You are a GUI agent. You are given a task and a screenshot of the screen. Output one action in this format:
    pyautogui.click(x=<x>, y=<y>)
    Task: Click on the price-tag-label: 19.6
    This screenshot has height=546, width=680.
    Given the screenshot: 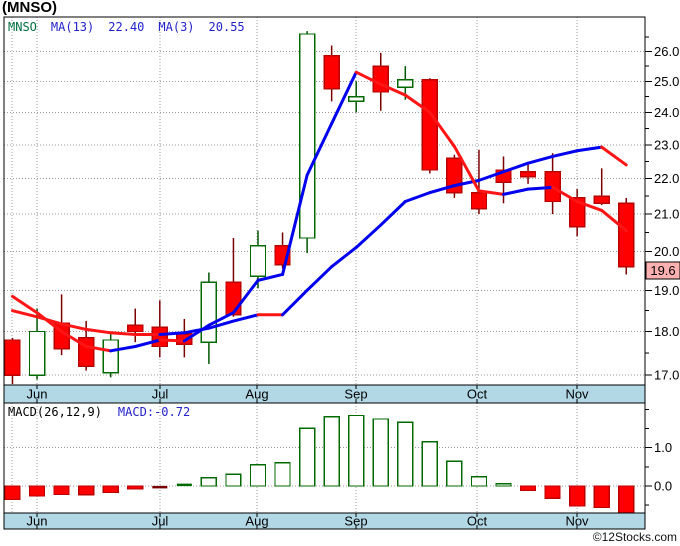 What is the action you would take?
    pyautogui.click(x=662, y=270)
    